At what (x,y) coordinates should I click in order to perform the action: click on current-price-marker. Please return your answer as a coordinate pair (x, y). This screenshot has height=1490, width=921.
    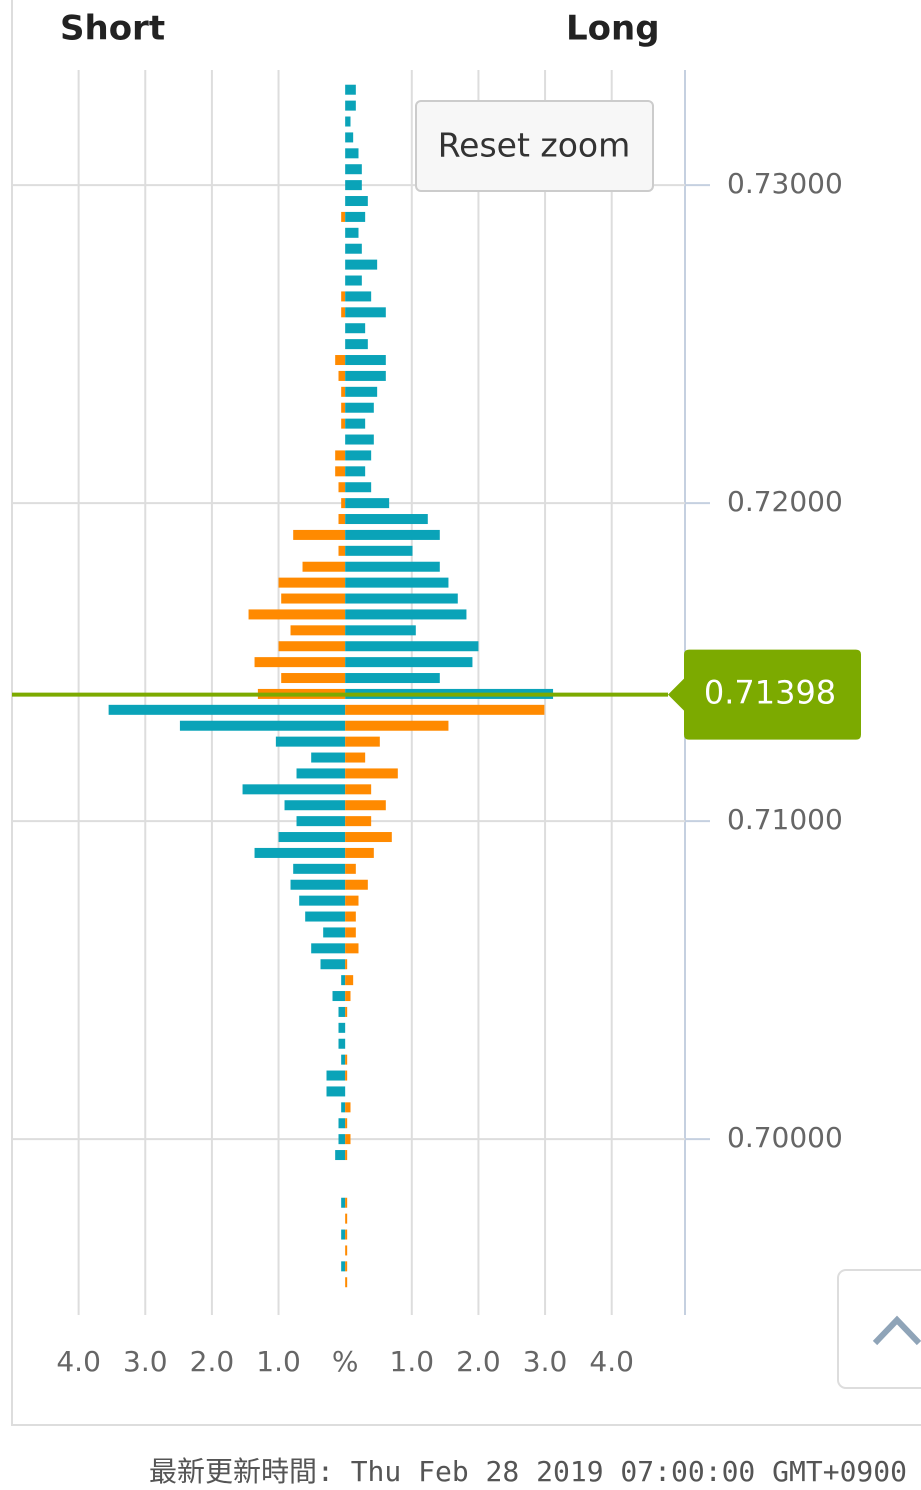
    Looking at the image, I should click on (764, 694).